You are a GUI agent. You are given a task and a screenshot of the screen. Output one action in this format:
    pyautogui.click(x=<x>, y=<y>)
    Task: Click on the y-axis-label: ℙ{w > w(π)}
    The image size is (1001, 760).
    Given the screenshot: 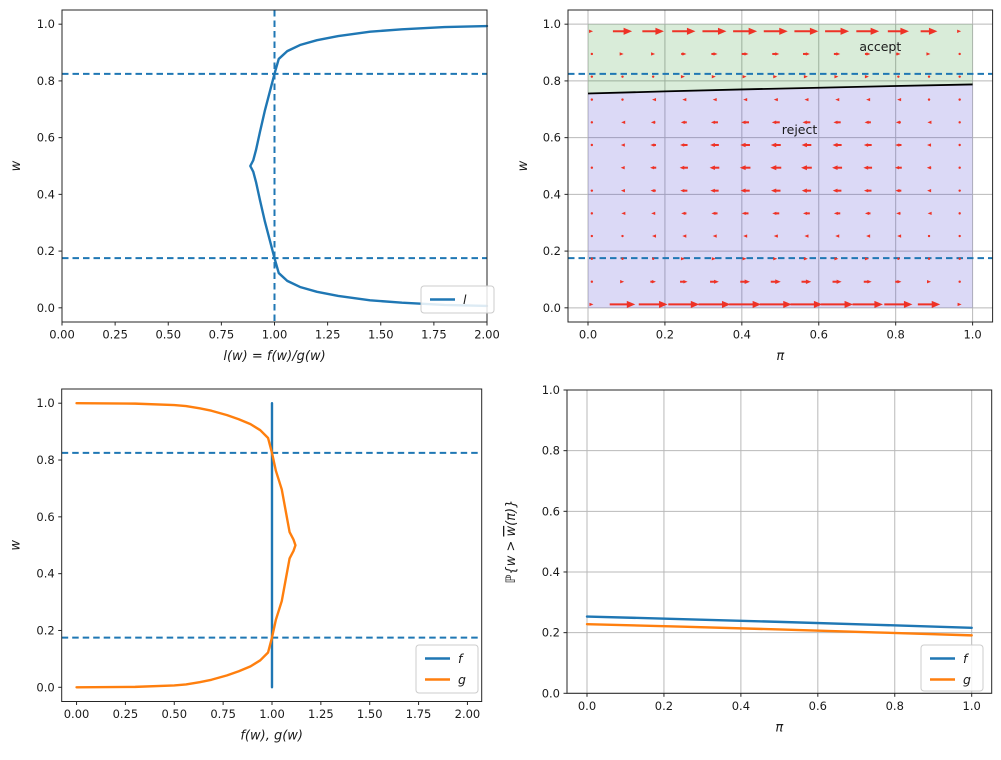 What is the action you would take?
    pyautogui.click(x=511, y=542)
    